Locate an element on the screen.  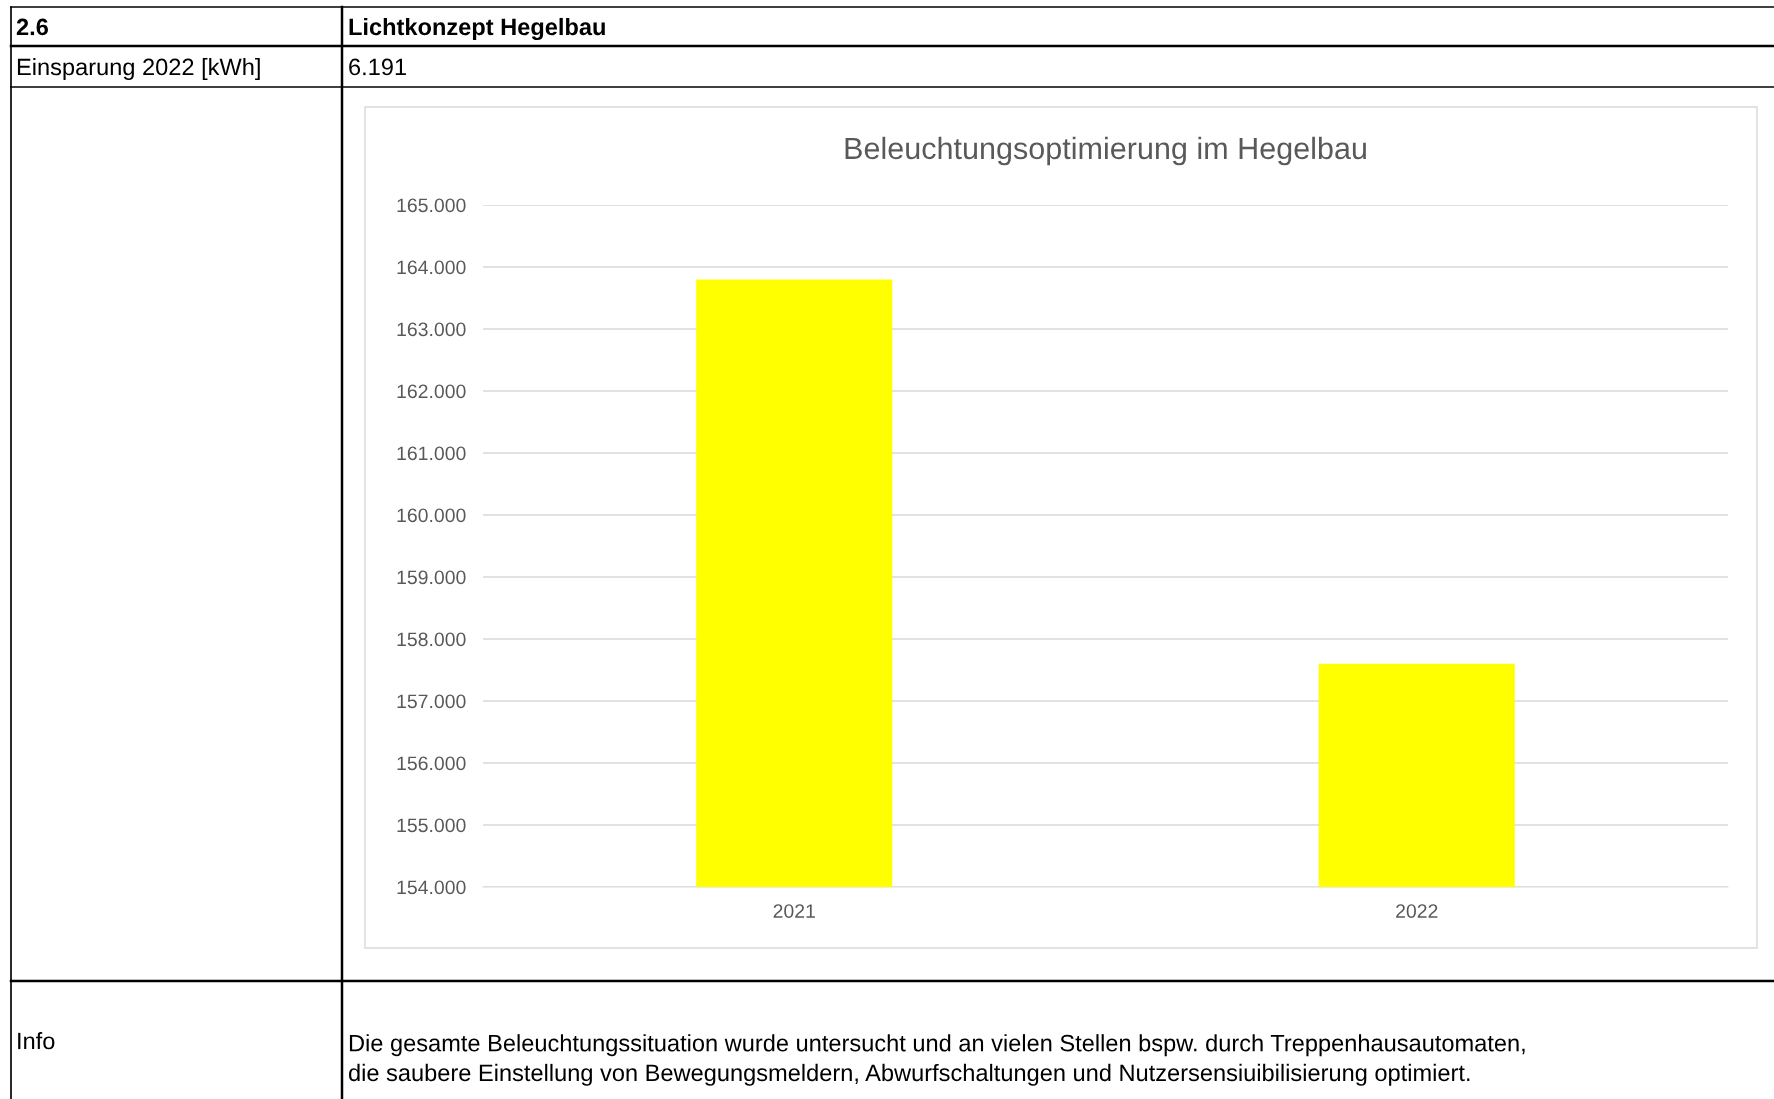
y-tick-label: 163.000 is located at coordinates (431, 329).